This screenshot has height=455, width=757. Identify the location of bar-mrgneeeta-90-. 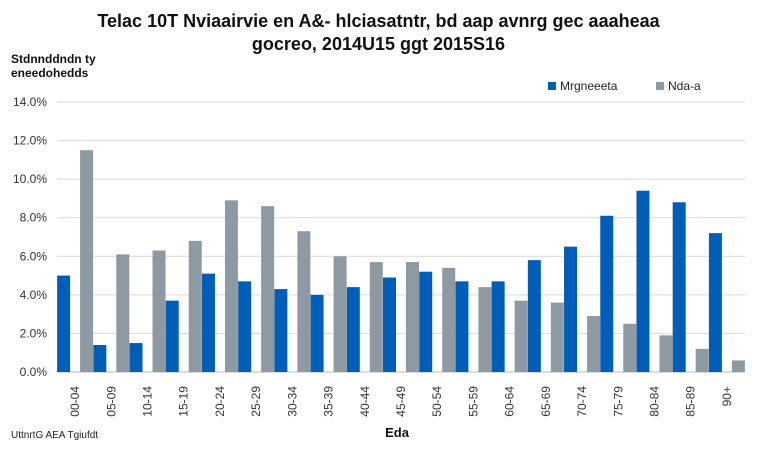
(715, 302).